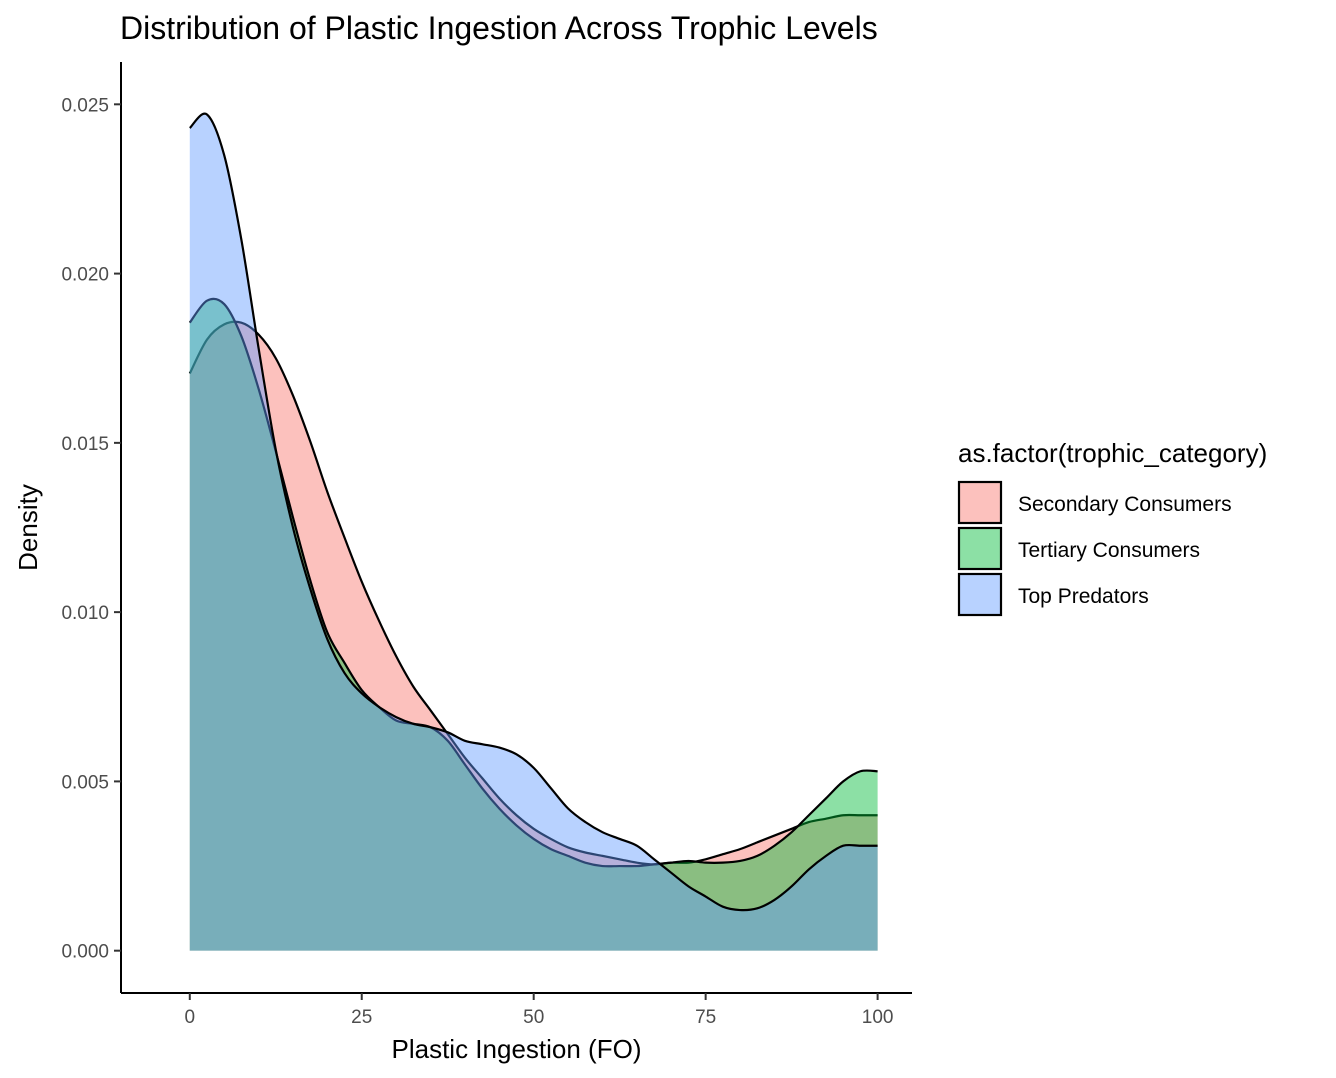 This screenshot has width=1336, height=1078. Describe the element at coordinates (517, 1049) in the screenshot. I see `x-axis-title: Plastic Ingestion (FO)` at that location.